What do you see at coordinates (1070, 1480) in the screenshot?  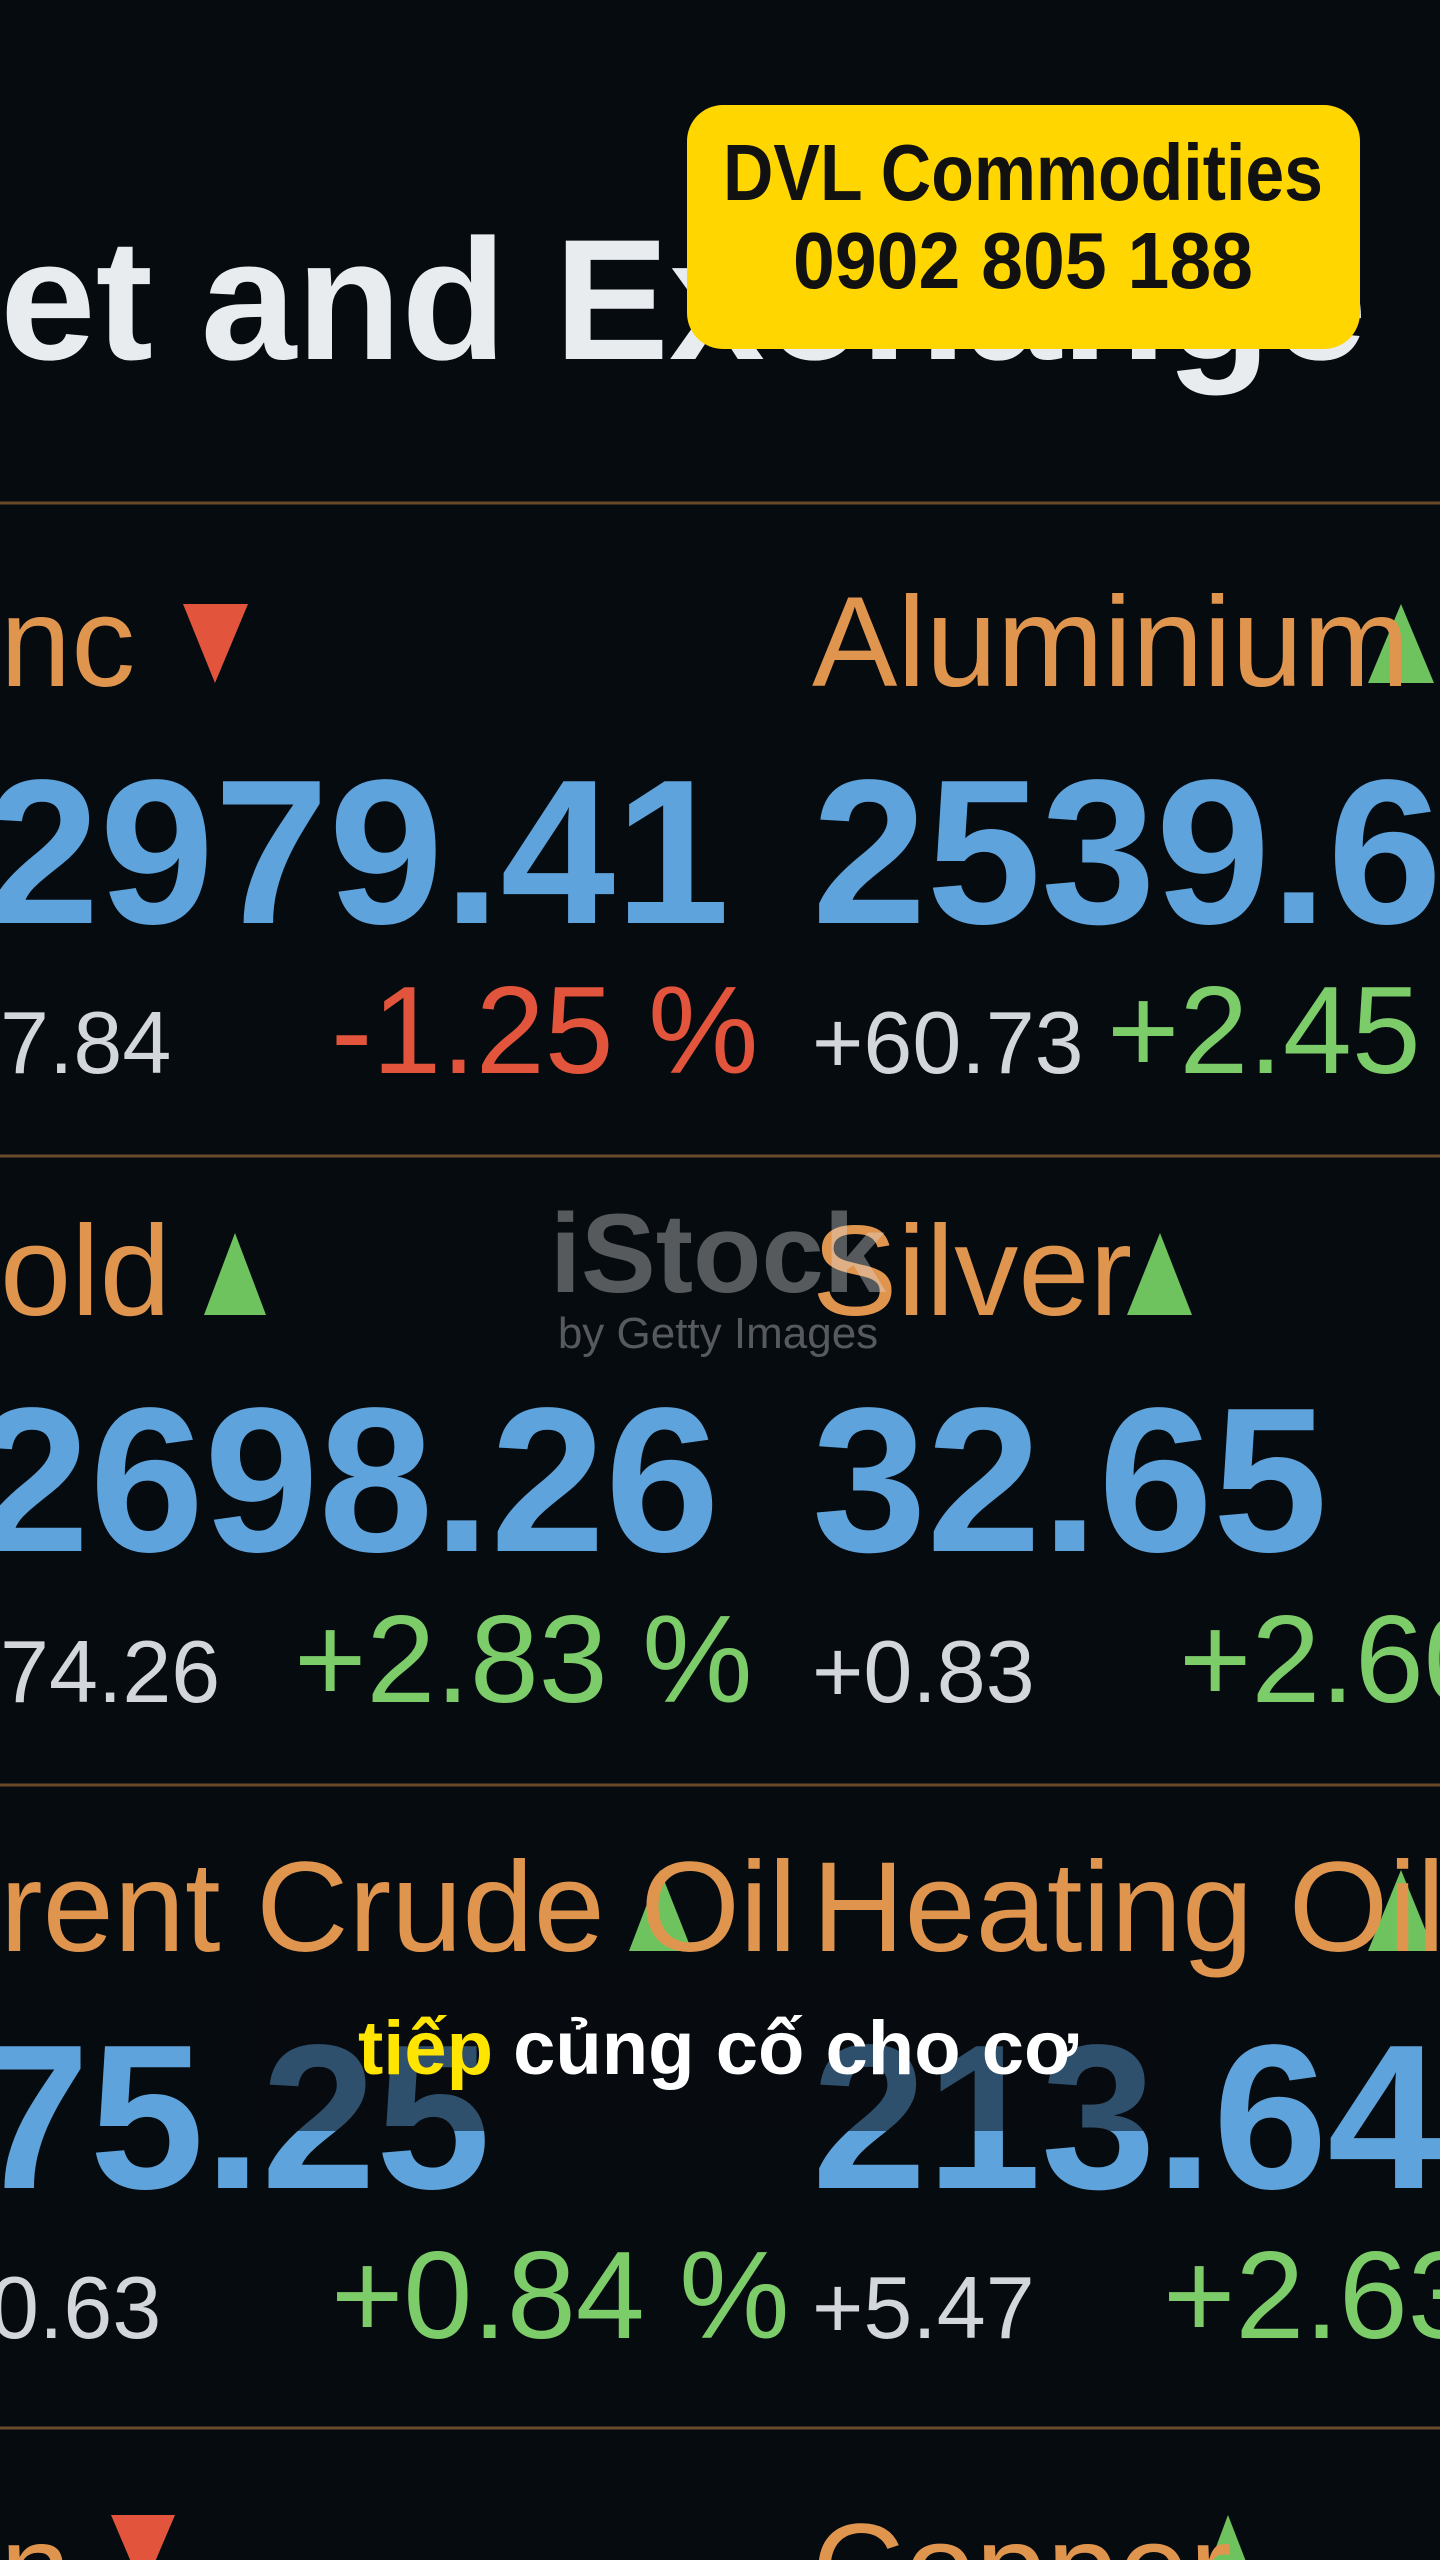 I see `tile-price: 32.65` at bounding box center [1070, 1480].